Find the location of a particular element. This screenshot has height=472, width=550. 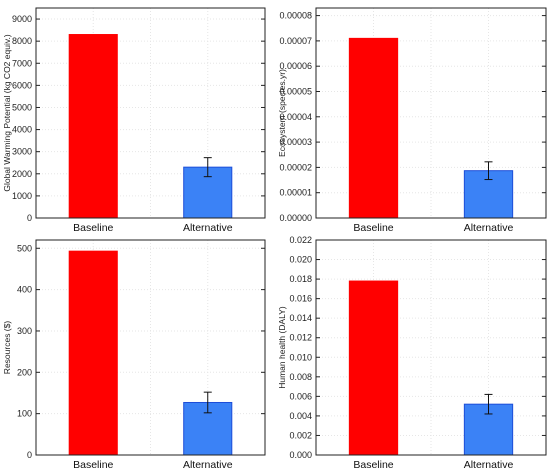

y-tick-label: 0.018 is located at coordinates (300, 279).